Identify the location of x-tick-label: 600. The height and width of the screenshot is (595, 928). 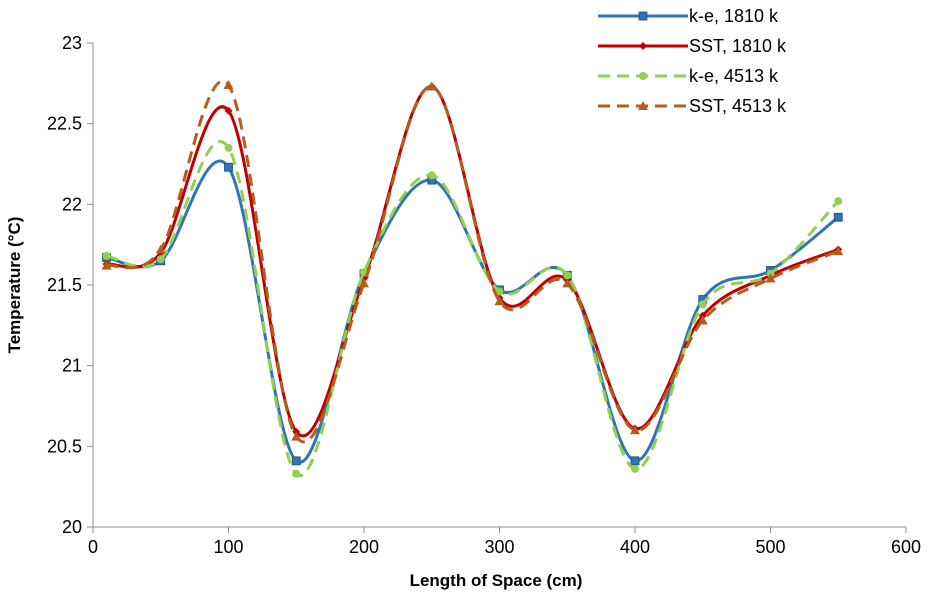
(906, 547).